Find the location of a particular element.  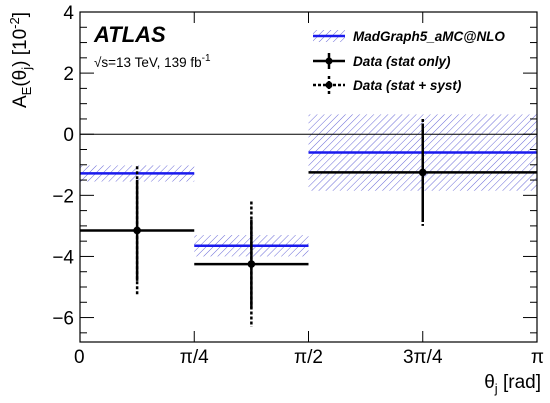

x-tick-label-1: π/4 is located at coordinates (194, 357).